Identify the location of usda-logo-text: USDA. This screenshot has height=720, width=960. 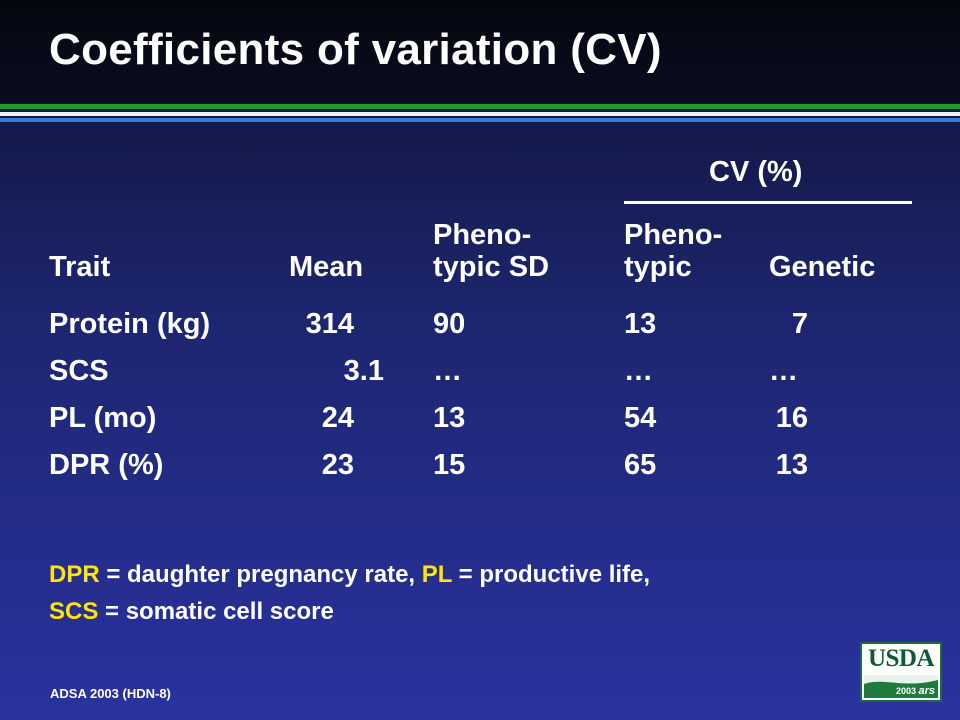
(901, 658).